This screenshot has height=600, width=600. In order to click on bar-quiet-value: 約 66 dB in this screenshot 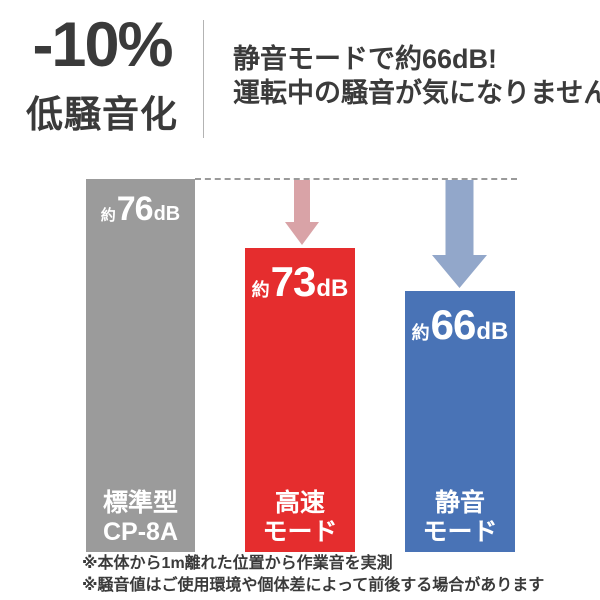, I will do `click(460, 325)`.